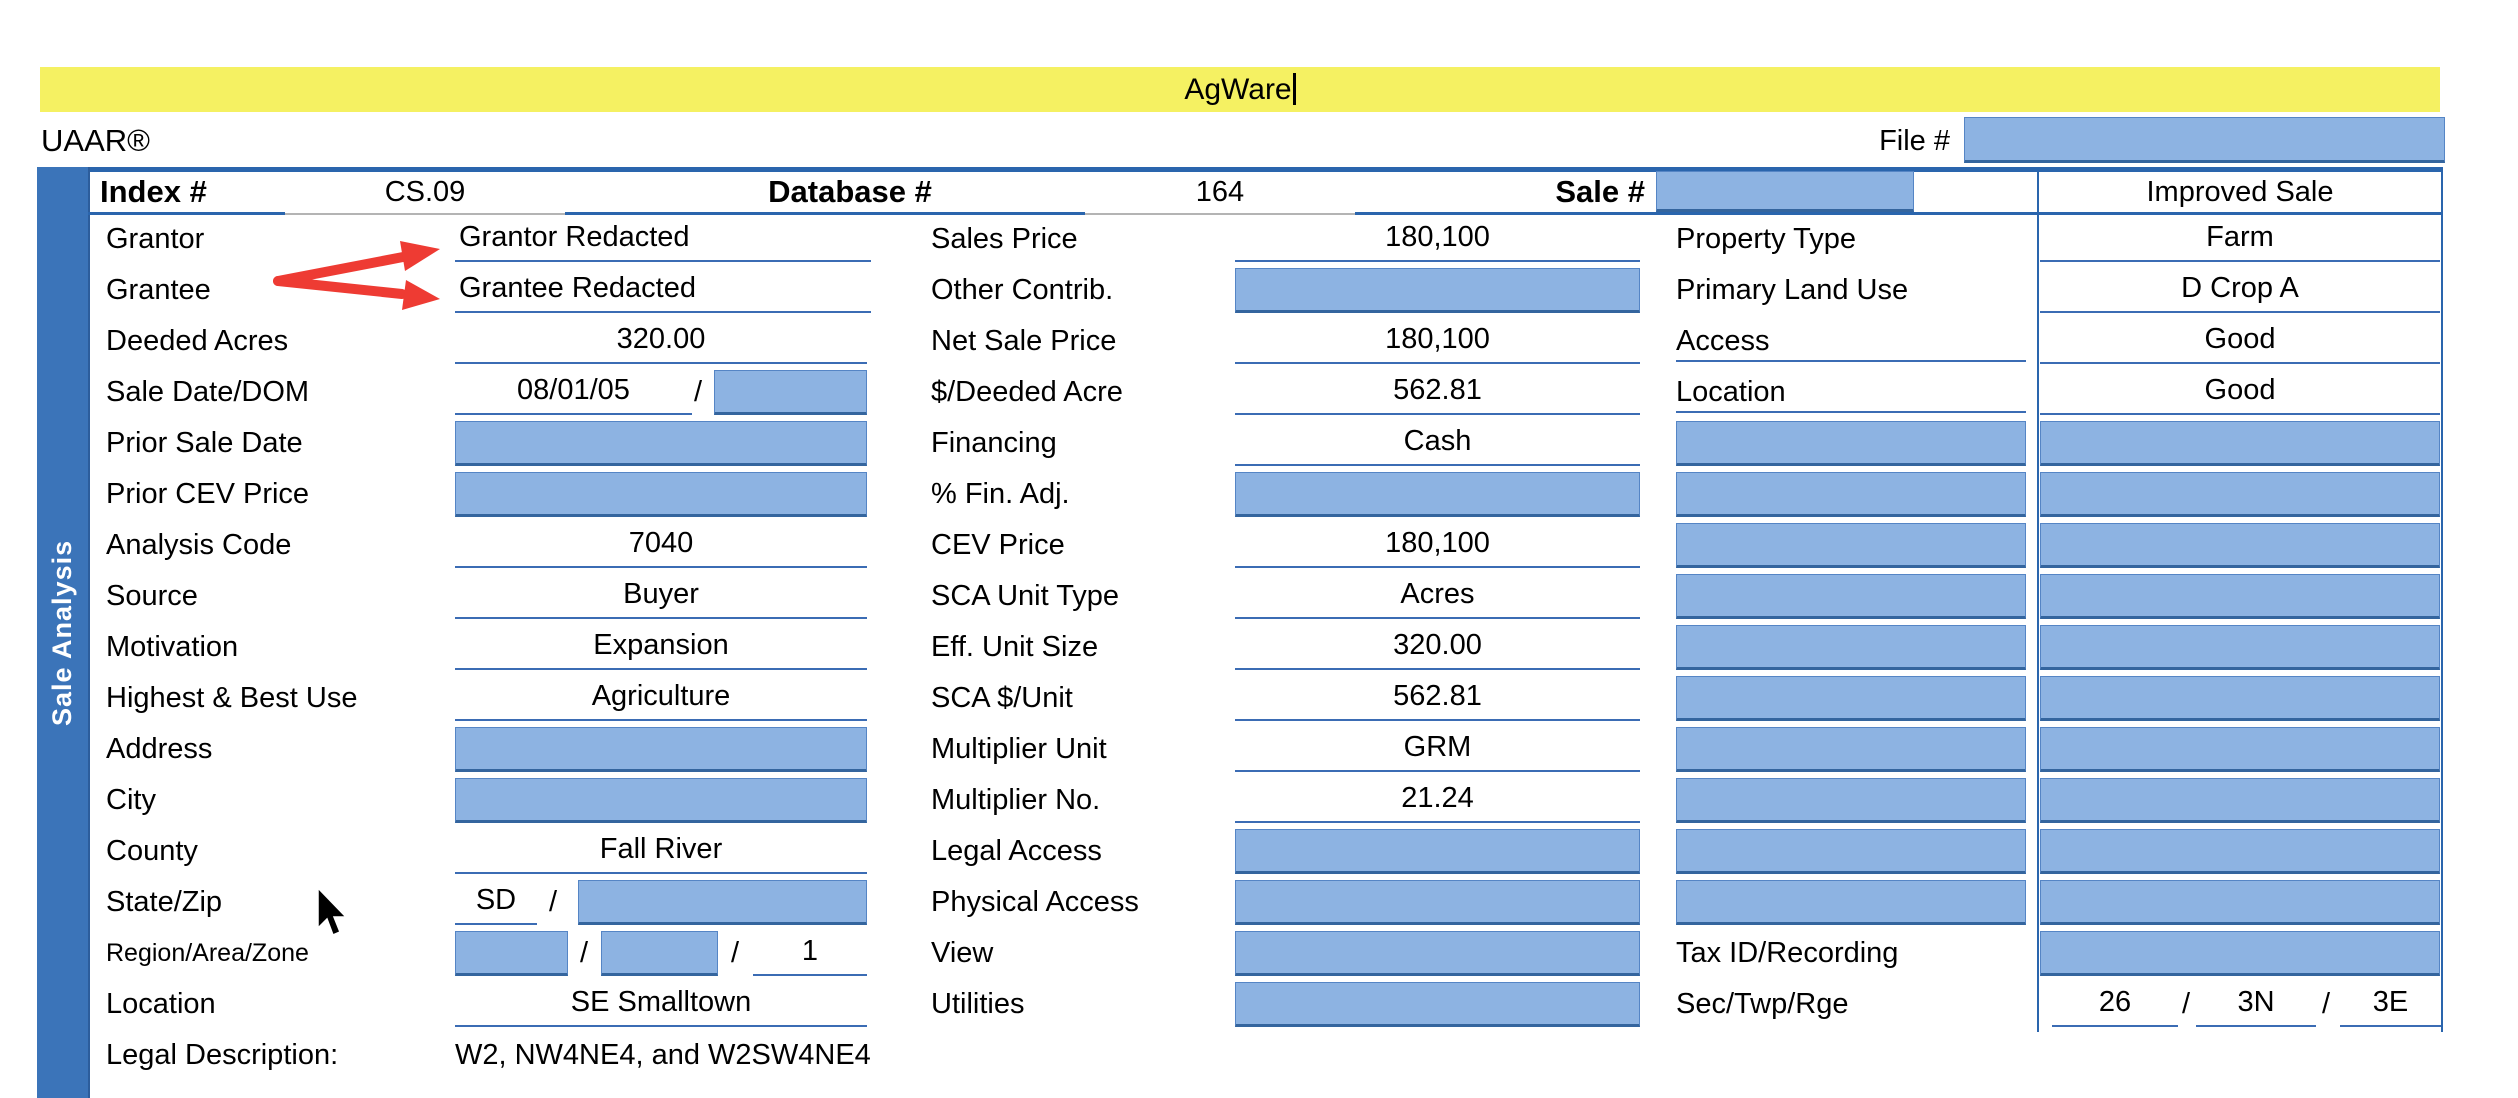 This screenshot has height=1098, width=2518. Describe the element at coordinates (1437, 442) in the screenshot. I see `field-financing: Cash` at that location.